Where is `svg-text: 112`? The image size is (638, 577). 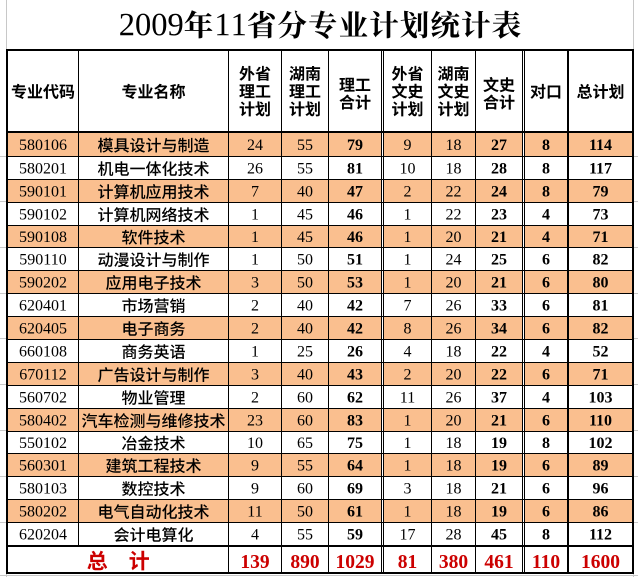
svg-text: 112 is located at coordinates (600, 535).